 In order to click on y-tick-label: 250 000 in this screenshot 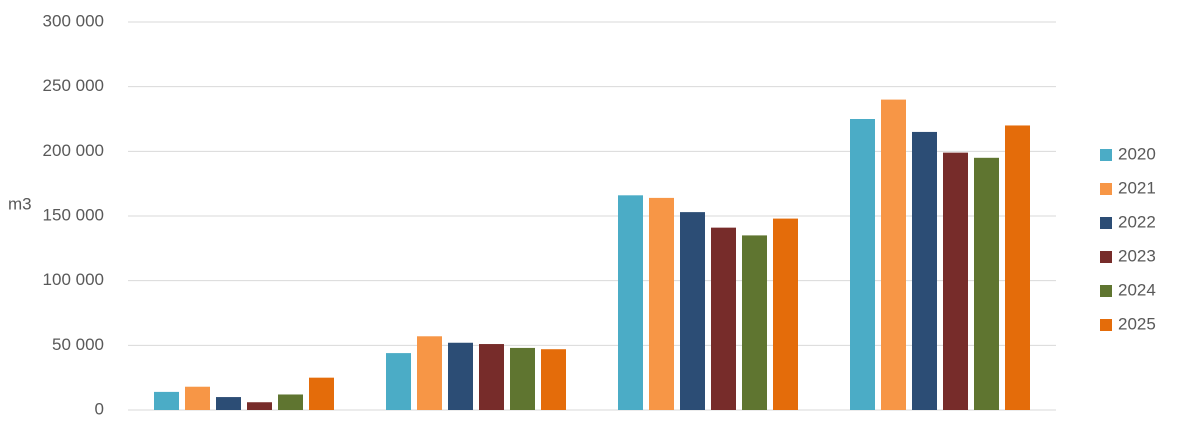, I will do `click(73, 85)`.